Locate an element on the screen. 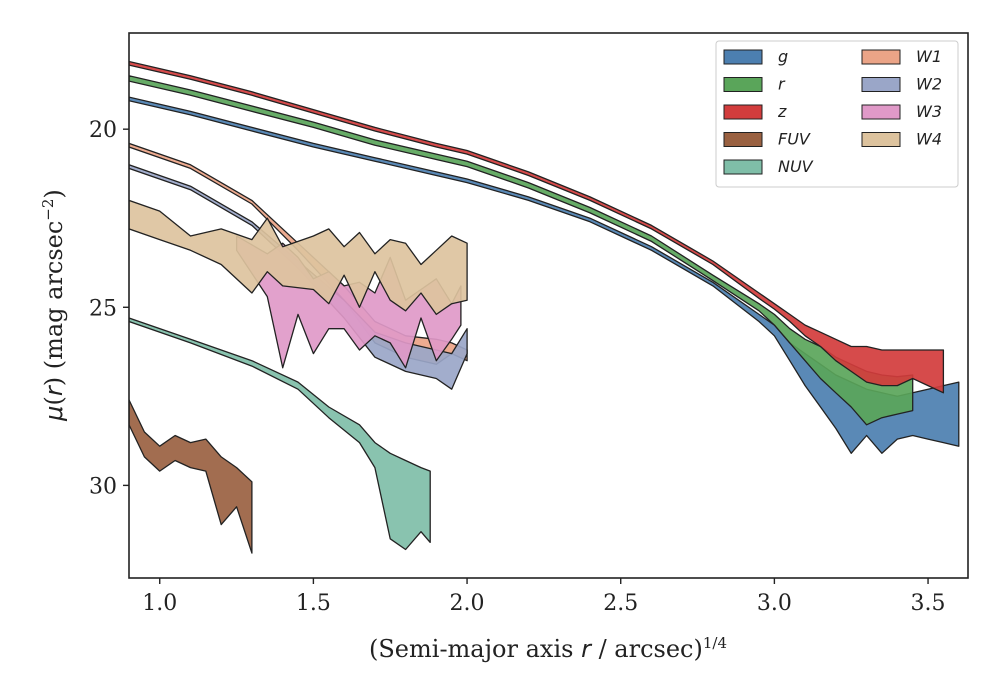 The image size is (1000, 700). legend-label-g: g is located at coordinates (783, 56).